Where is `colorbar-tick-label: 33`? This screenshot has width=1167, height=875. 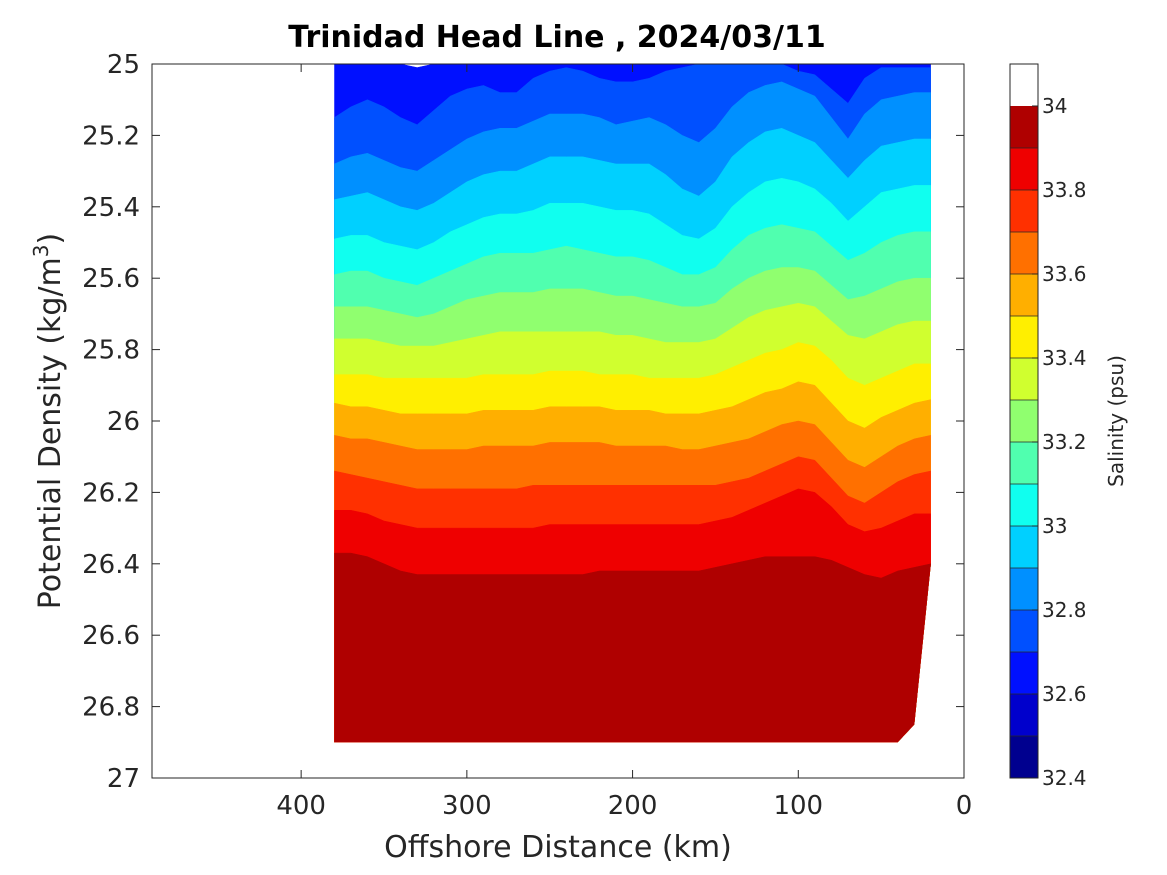 colorbar-tick-label: 33 is located at coordinates (1054, 526).